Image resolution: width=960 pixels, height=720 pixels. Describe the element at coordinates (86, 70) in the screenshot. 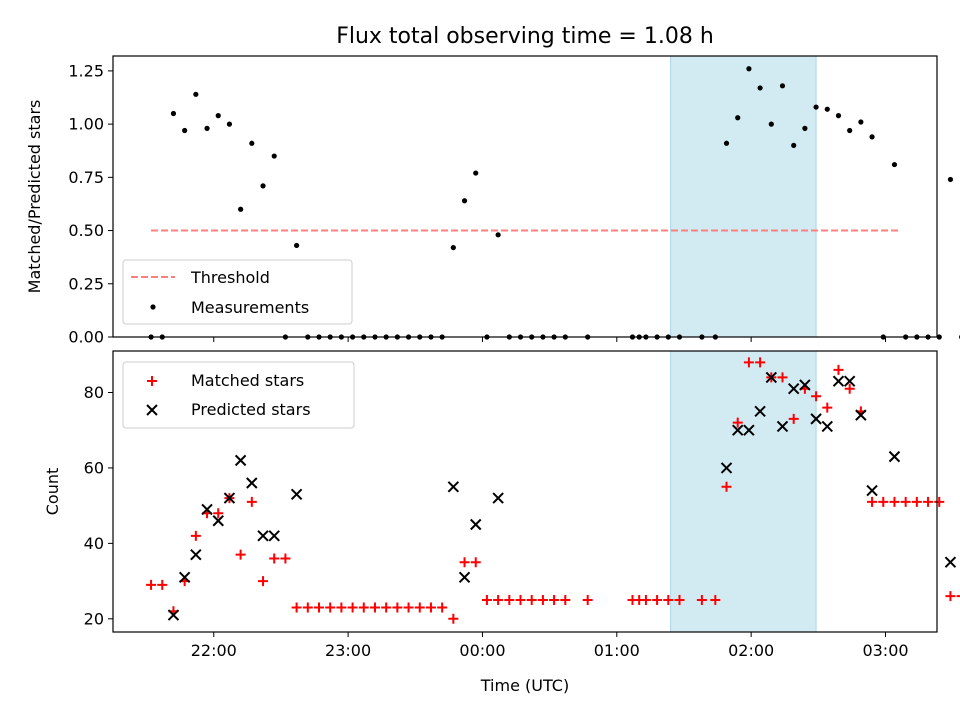

I see `y-tick-label: 1.25` at that location.